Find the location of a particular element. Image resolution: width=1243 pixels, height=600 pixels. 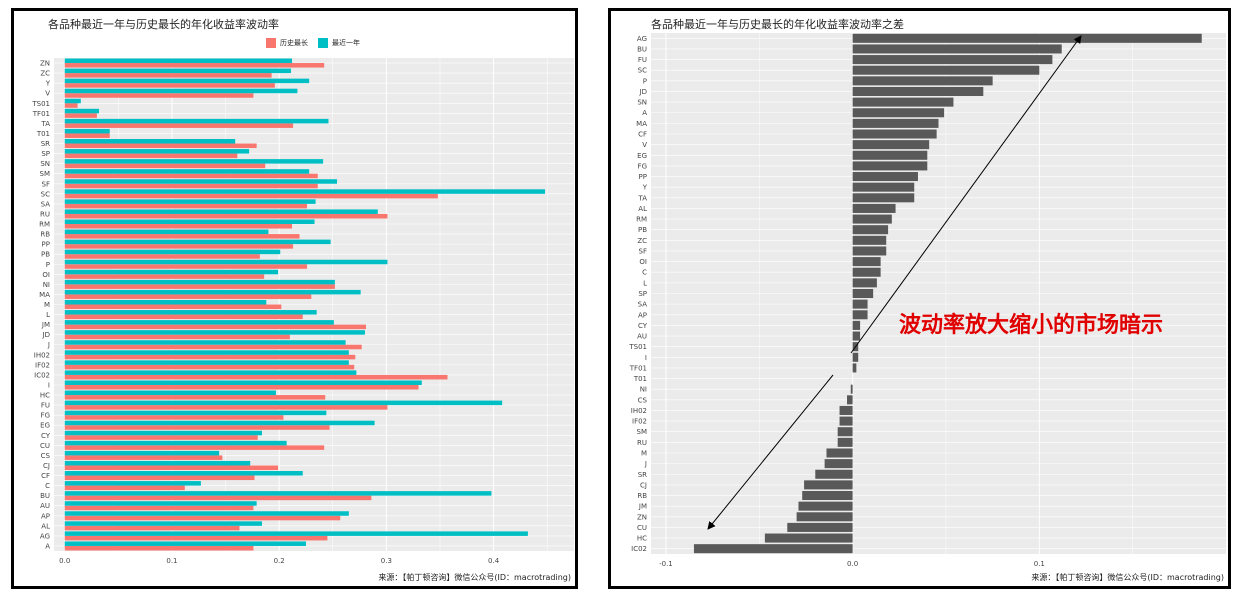

chart-title: 各品种最近一年与历史最长的年化收益率波动率之差 is located at coordinates (777, 24).